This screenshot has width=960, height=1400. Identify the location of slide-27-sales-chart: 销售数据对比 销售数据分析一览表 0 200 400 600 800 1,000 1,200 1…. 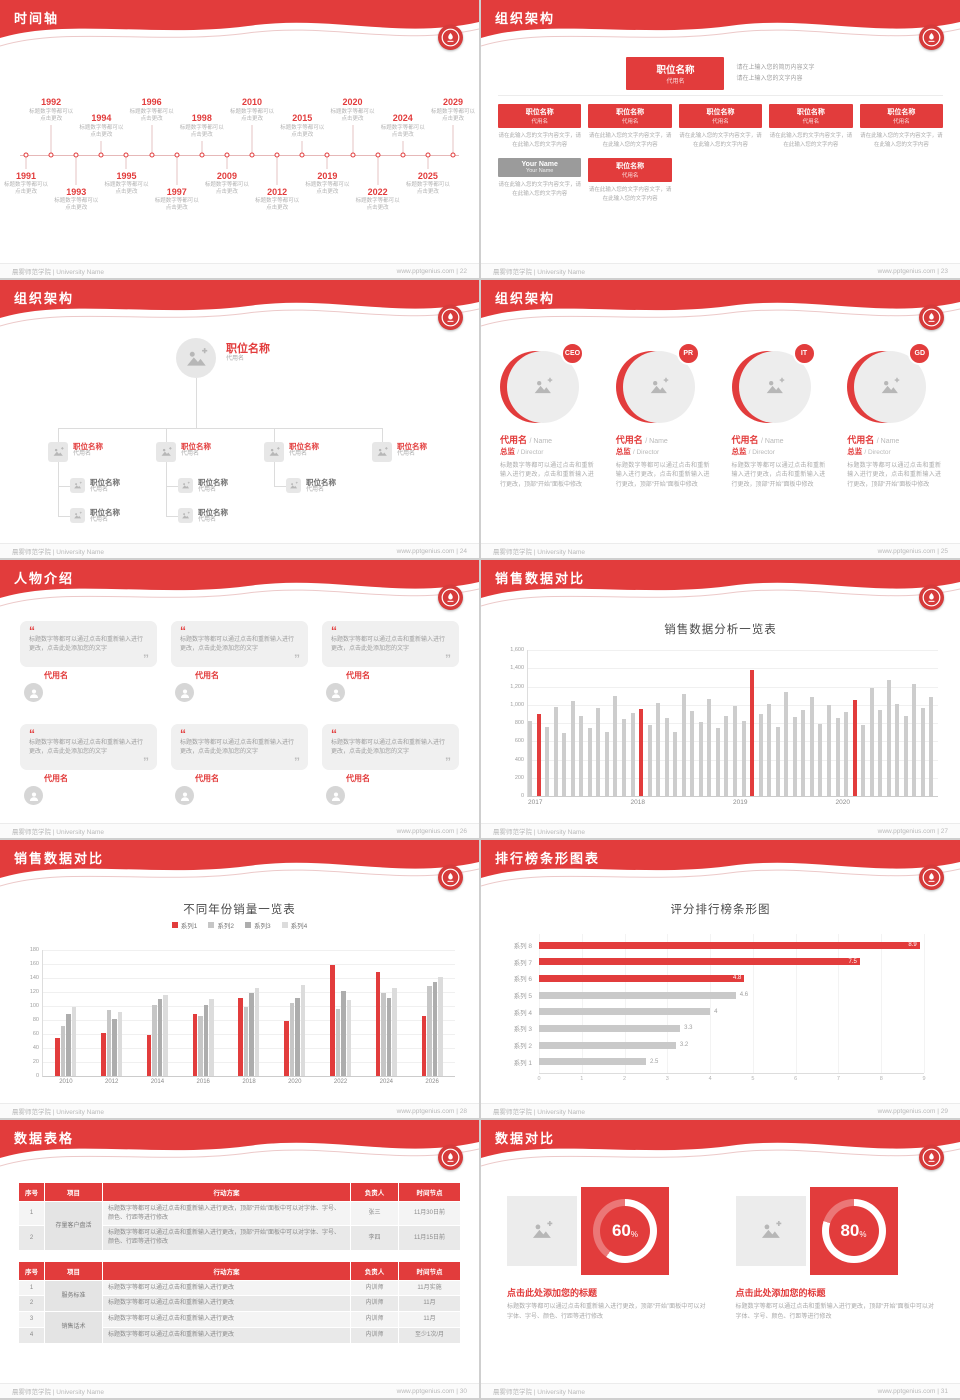
(720, 699).